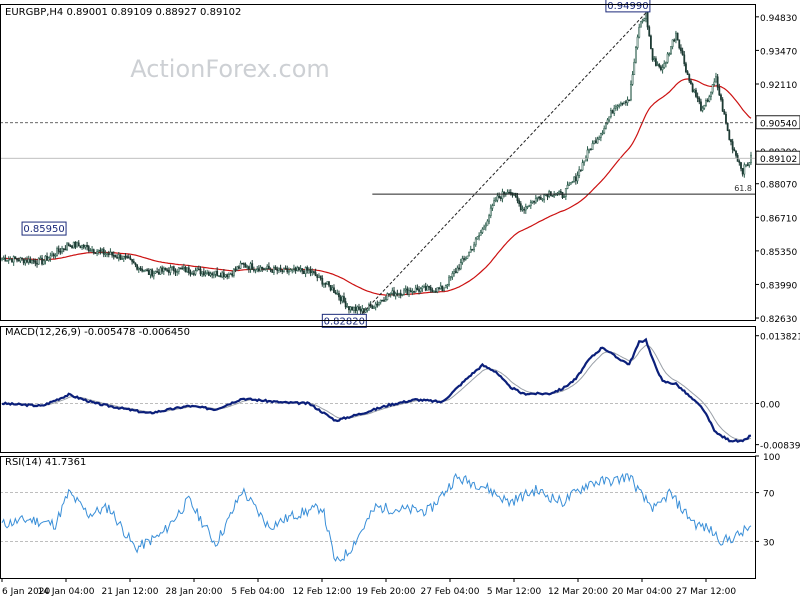  What do you see at coordinates (66, 592) in the screenshot?
I see `x-tick-label: 14 Jan 04:00` at bounding box center [66, 592].